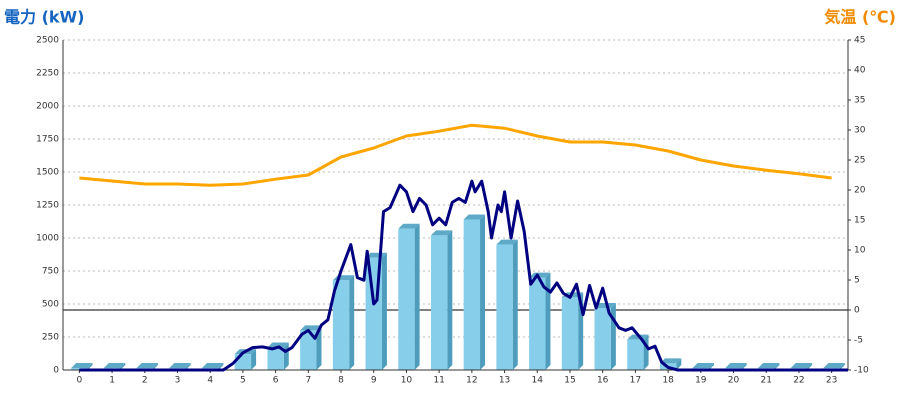 The width and height of the screenshot is (900, 400). What do you see at coordinates (374, 381) in the screenshot?
I see `x-tick-label: 9` at bounding box center [374, 381].